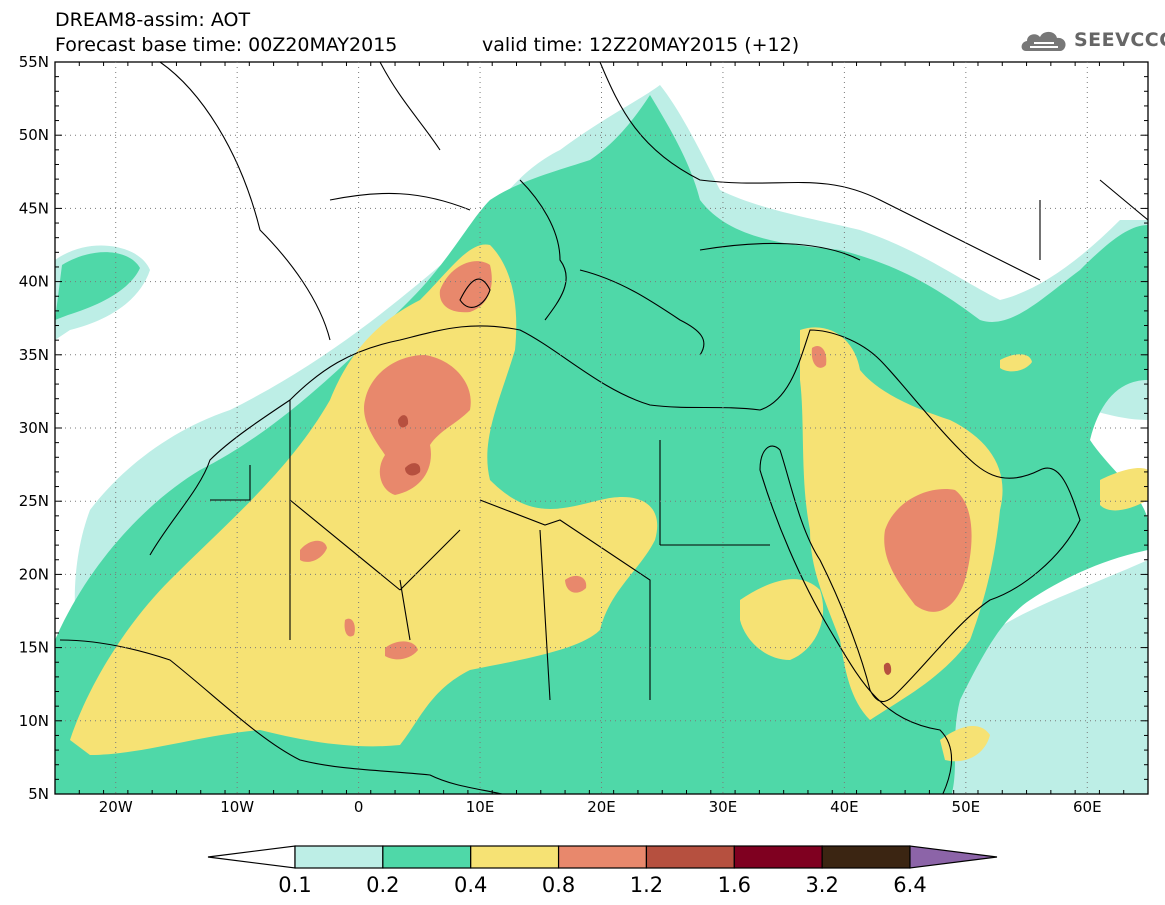  I want to click on lon-label: 60E, so click(1087, 807).